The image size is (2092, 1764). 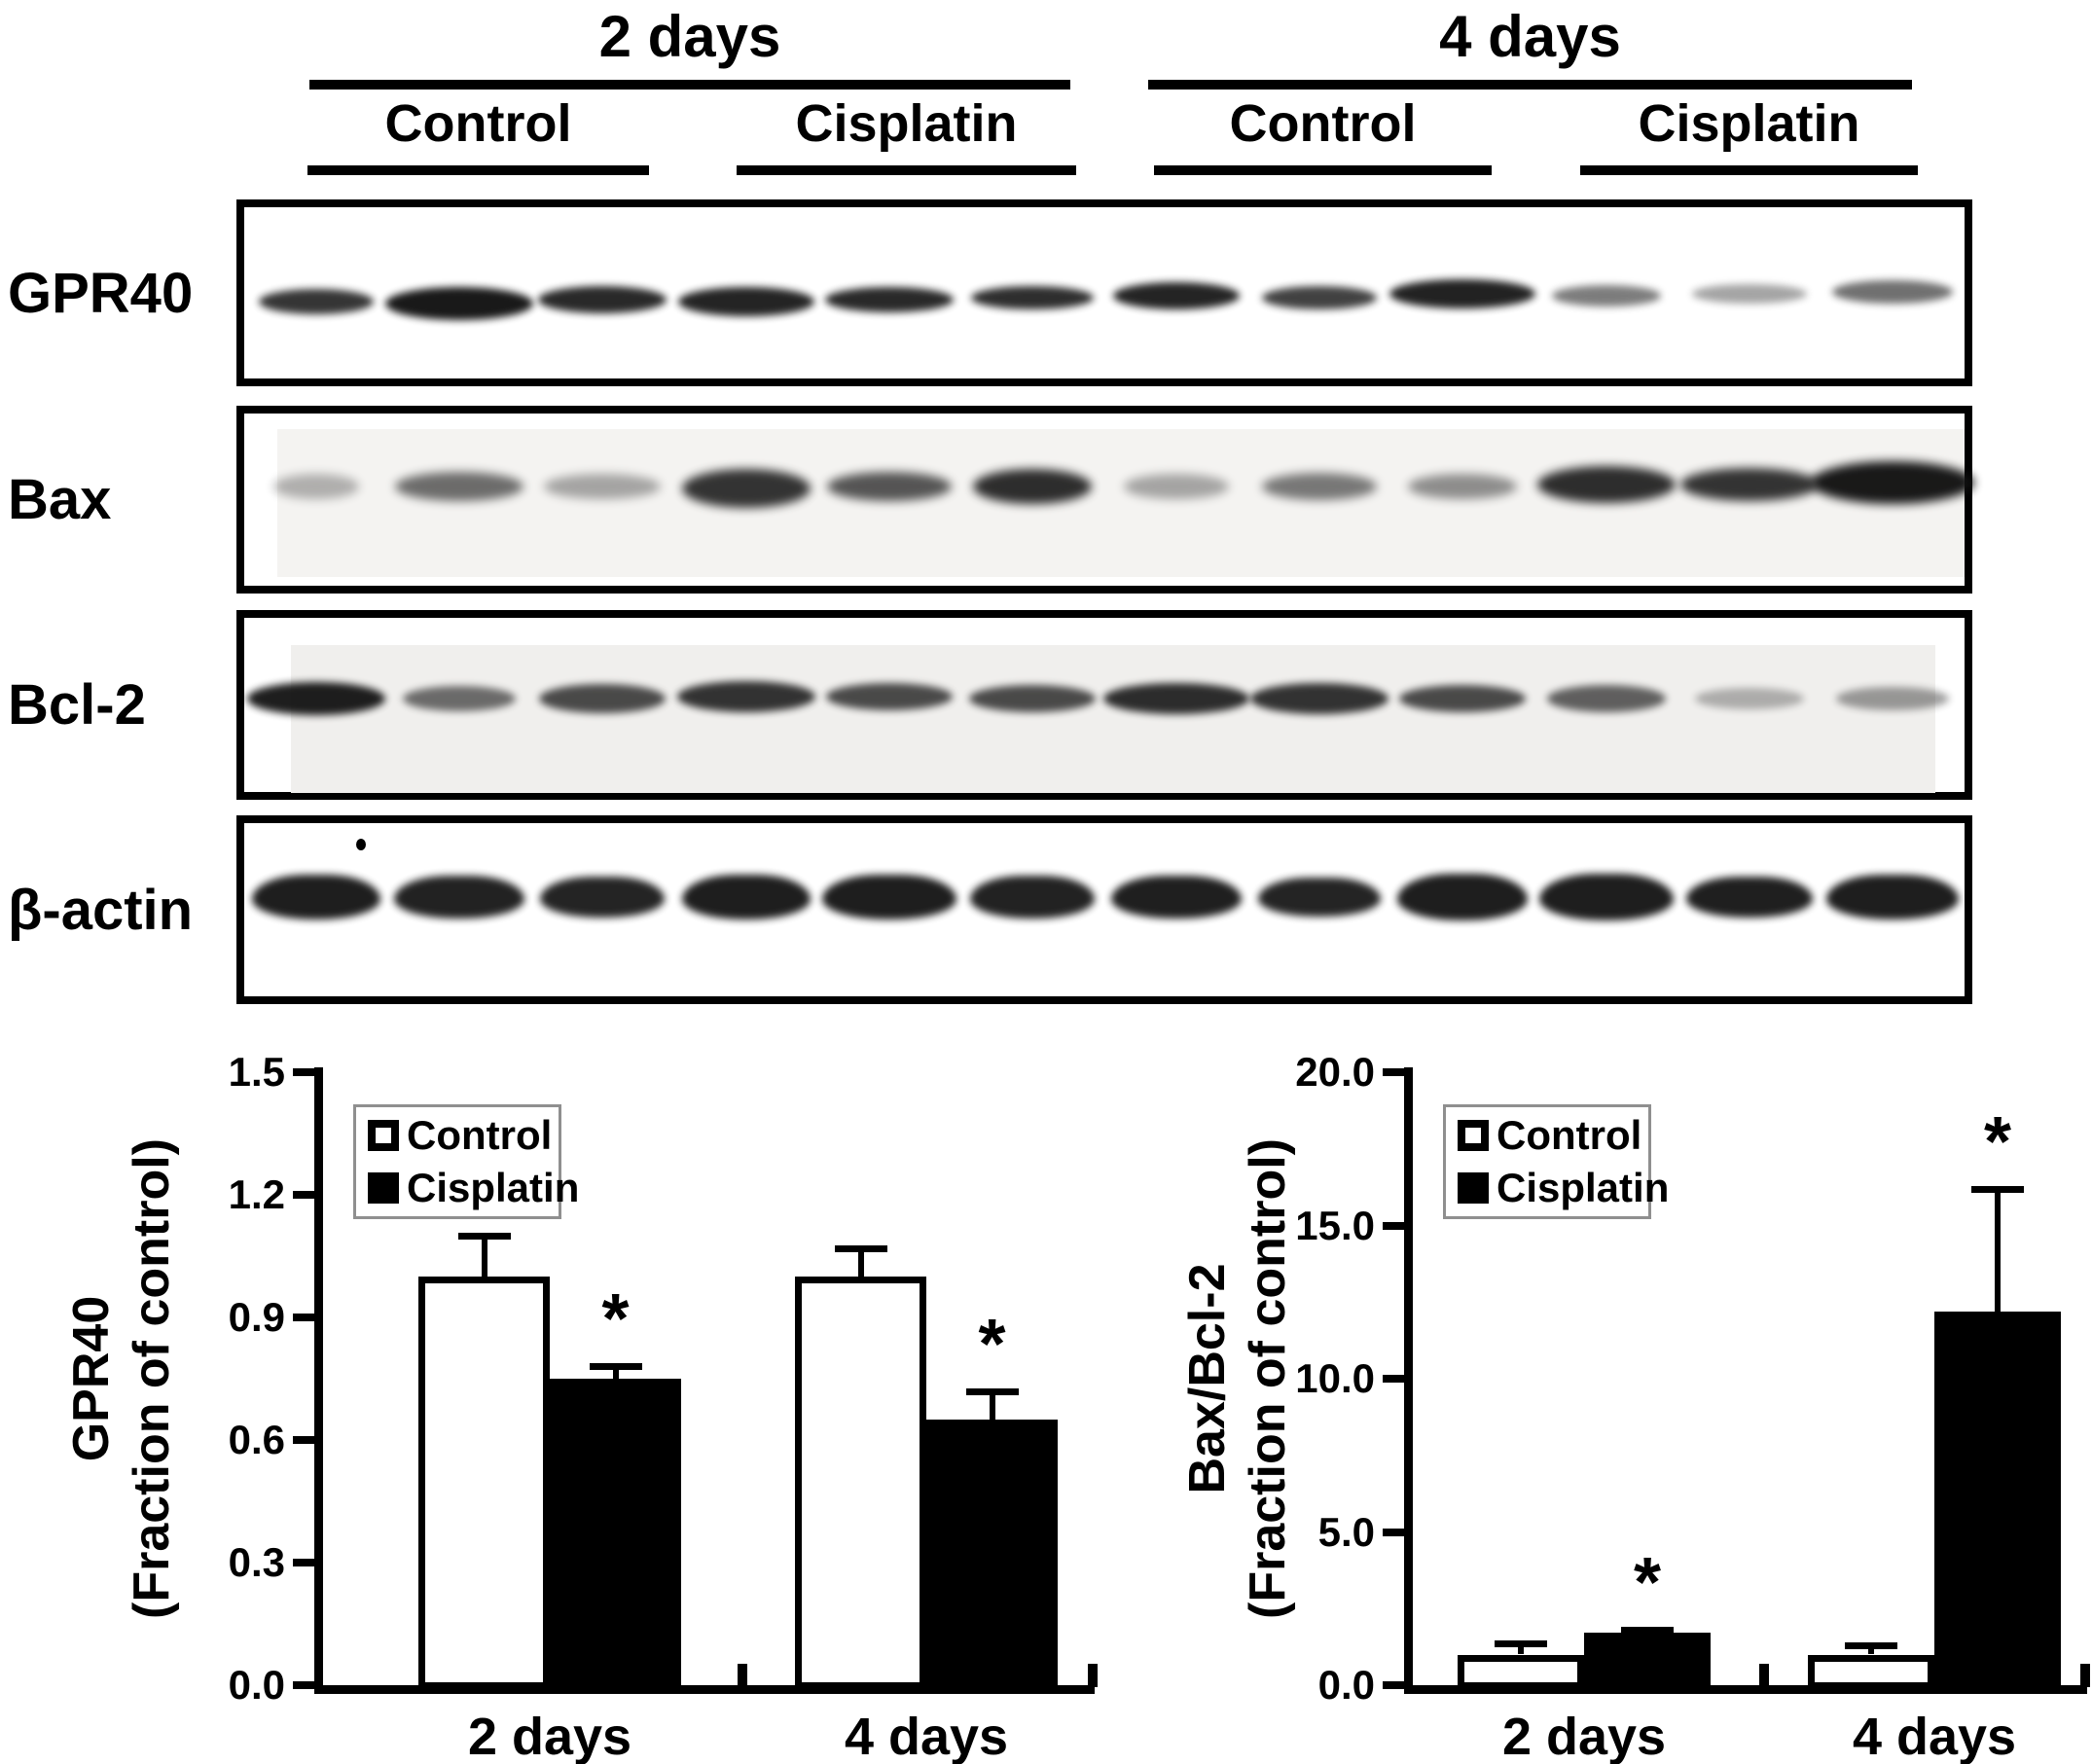 I want to click on right-chart-y-axis-label-line1: Bax/Bcl-2, so click(x=1207, y=1378).